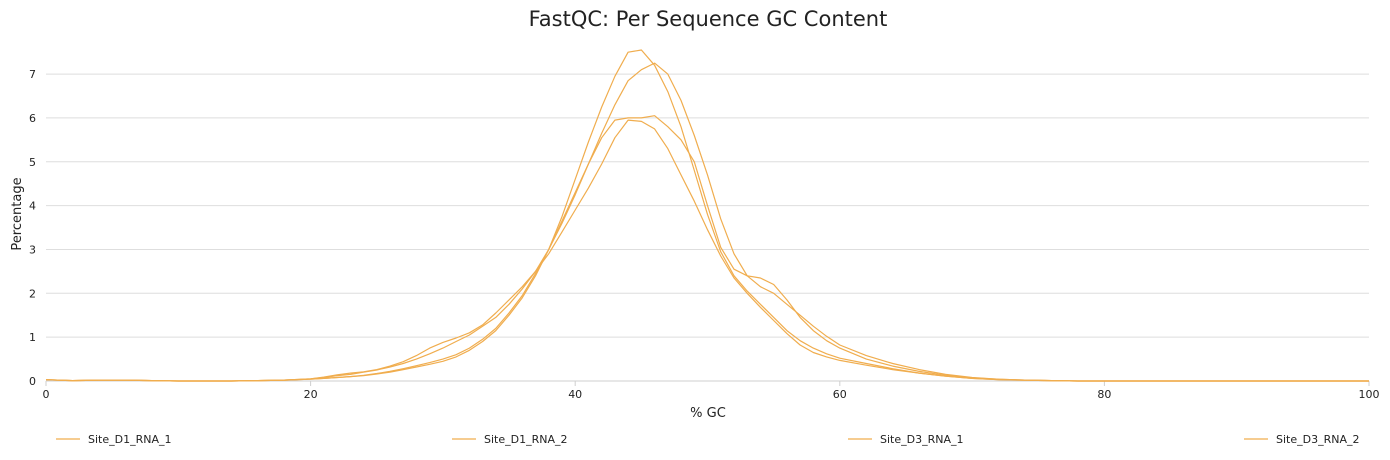 The width and height of the screenshot is (1390, 460). What do you see at coordinates (32, 228) in the screenshot?
I see `y-axis: 0 1 2 3 4 5 6 7` at bounding box center [32, 228].